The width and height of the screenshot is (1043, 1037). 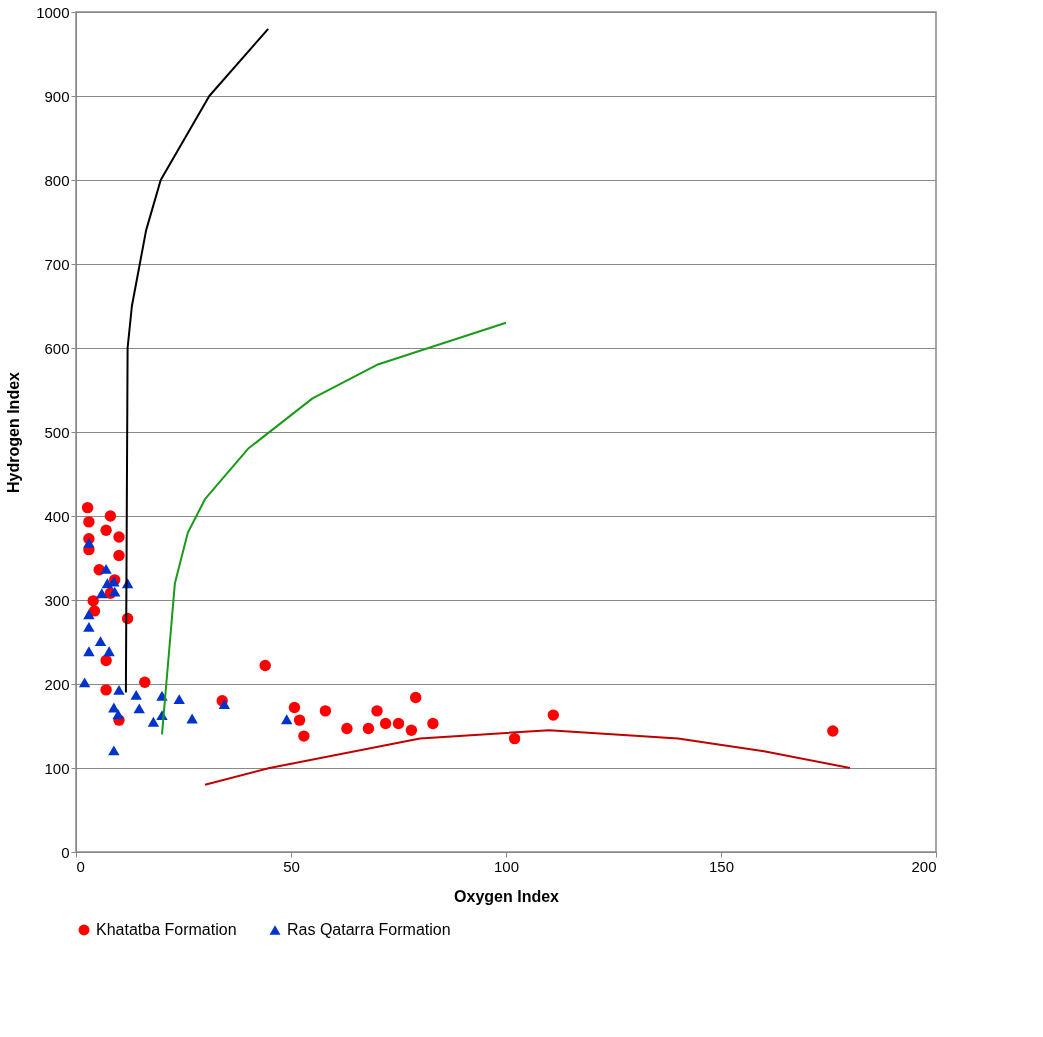 I want to click on x-tick-label: 150, so click(x=721, y=866).